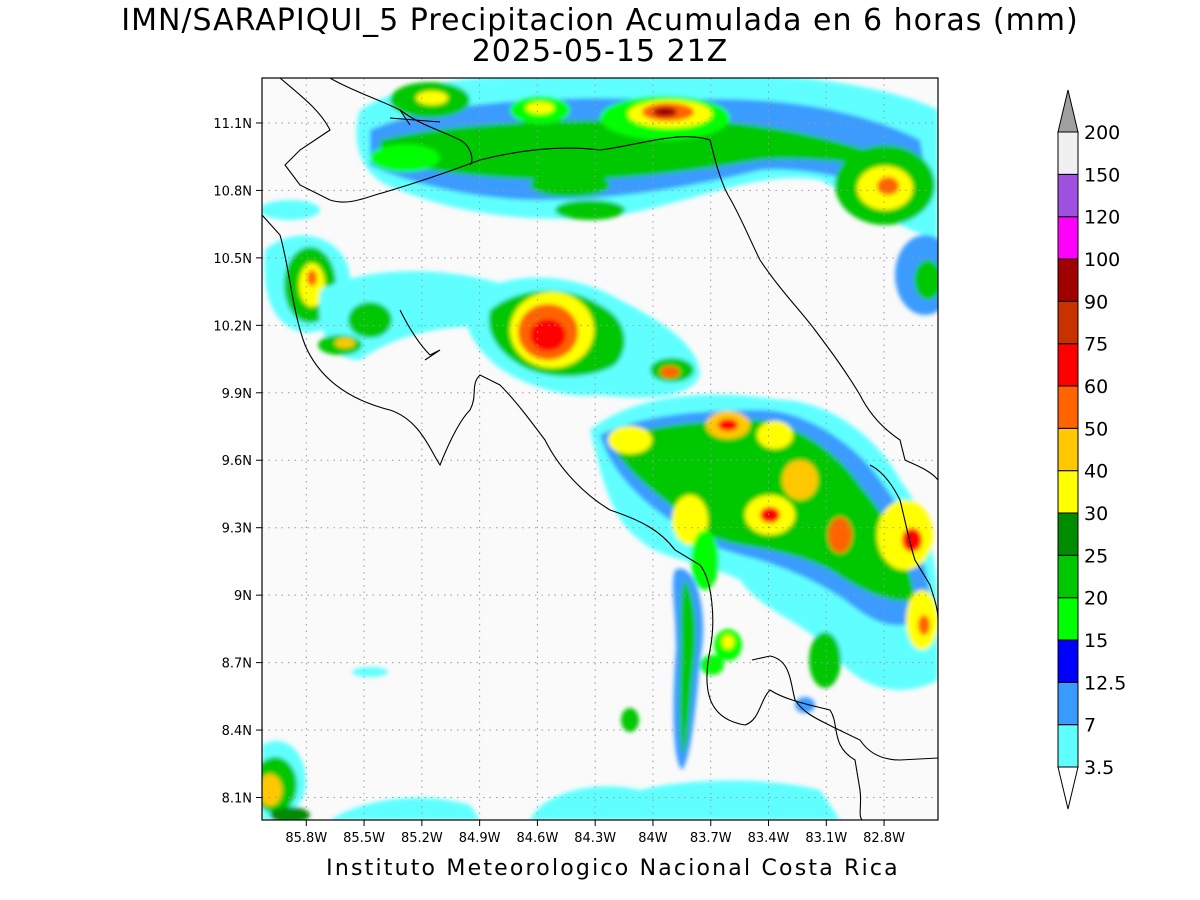 This screenshot has height=900, width=1200. Describe the element at coordinates (1099, 768) in the screenshot. I see `colorbar-level-label: 3.5` at that location.